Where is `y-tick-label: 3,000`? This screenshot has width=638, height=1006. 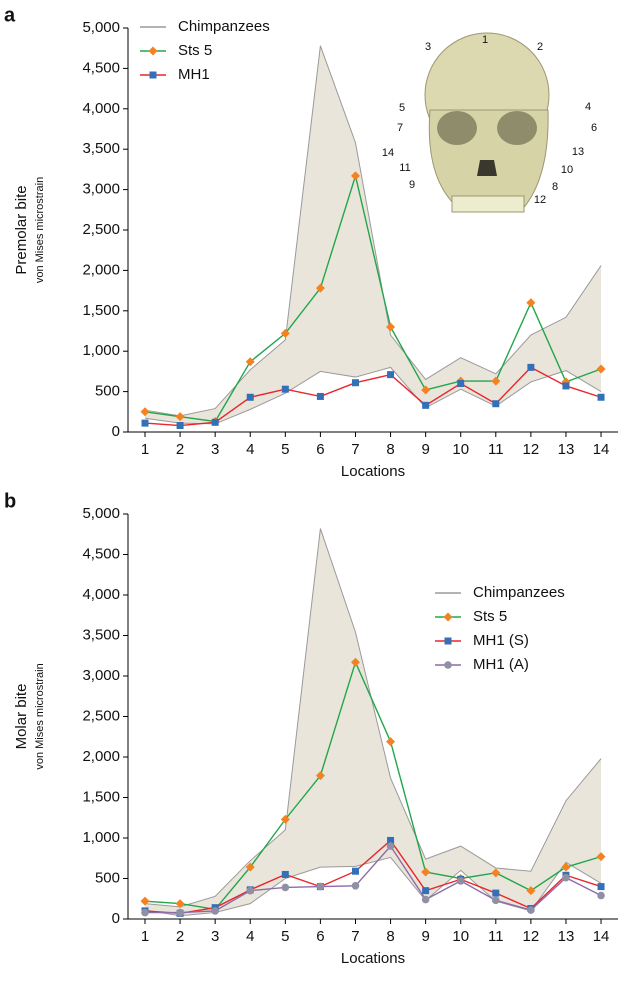 y-tick-label: 3,000 is located at coordinates (101, 675).